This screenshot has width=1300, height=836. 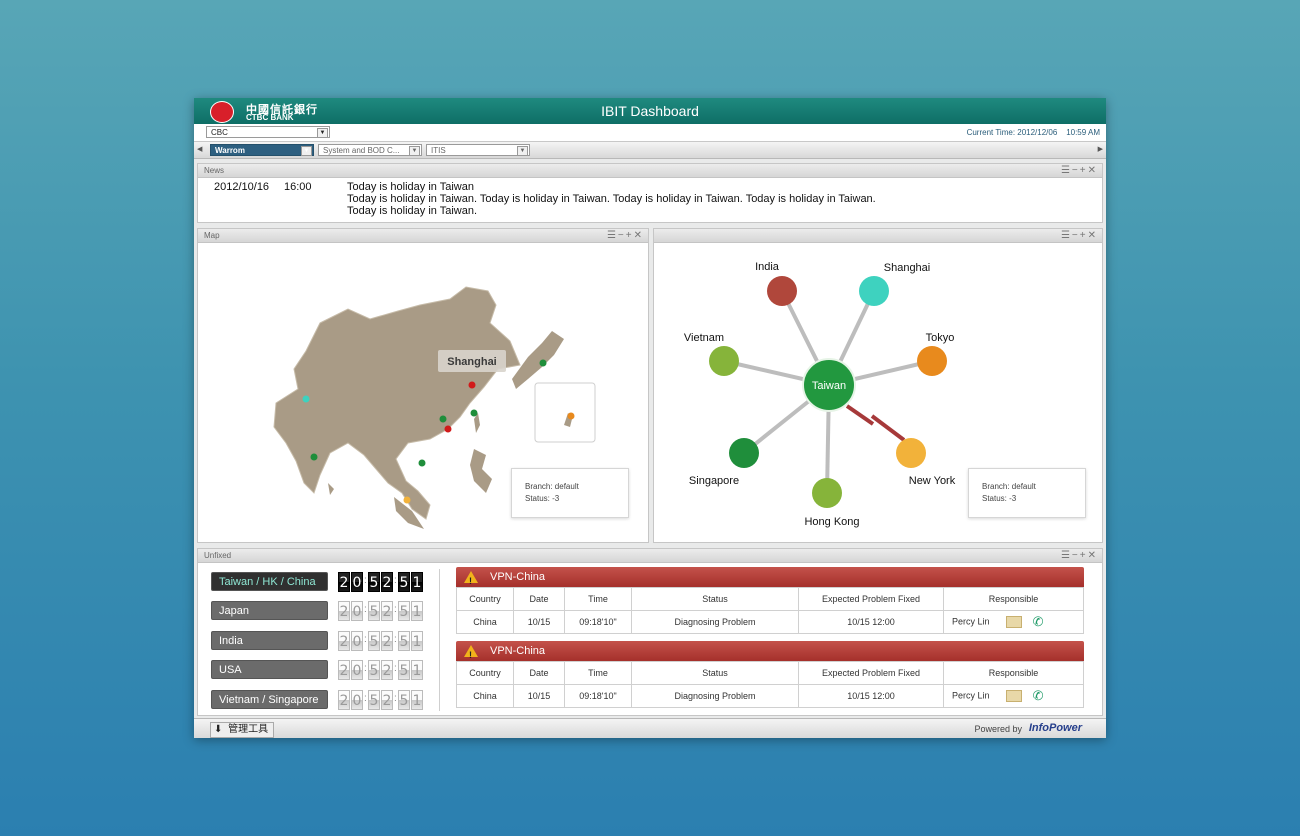 What do you see at coordinates (971, 621) in the screenshot?
I see `responsible-name: Percy Lin` at bounding box center [971, 621].